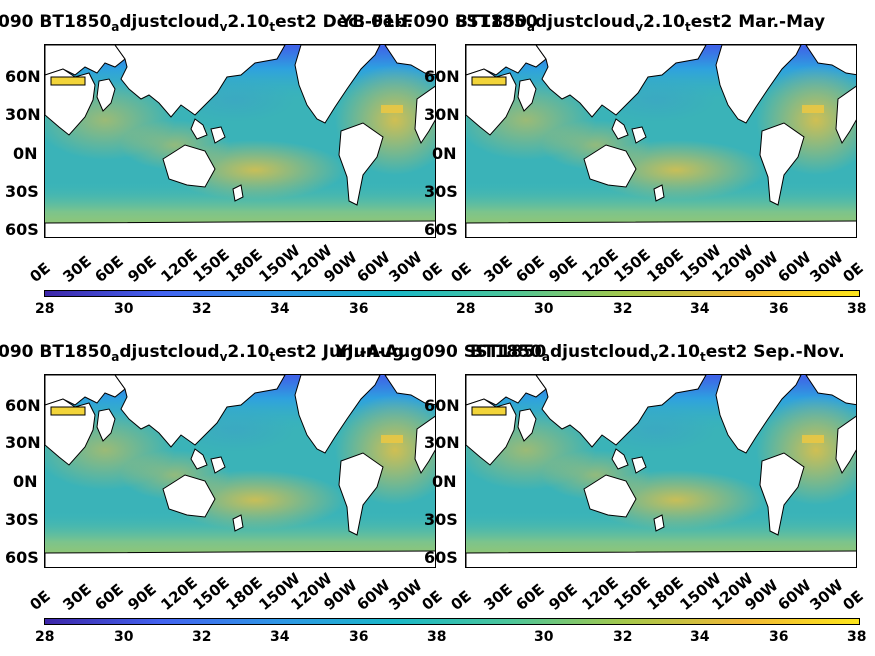 This screenshot has width=875, height=656. I want to click on panel-title-2: BT1850adjustcloudv2.10test2 Mar.-May, so click(640, 23).